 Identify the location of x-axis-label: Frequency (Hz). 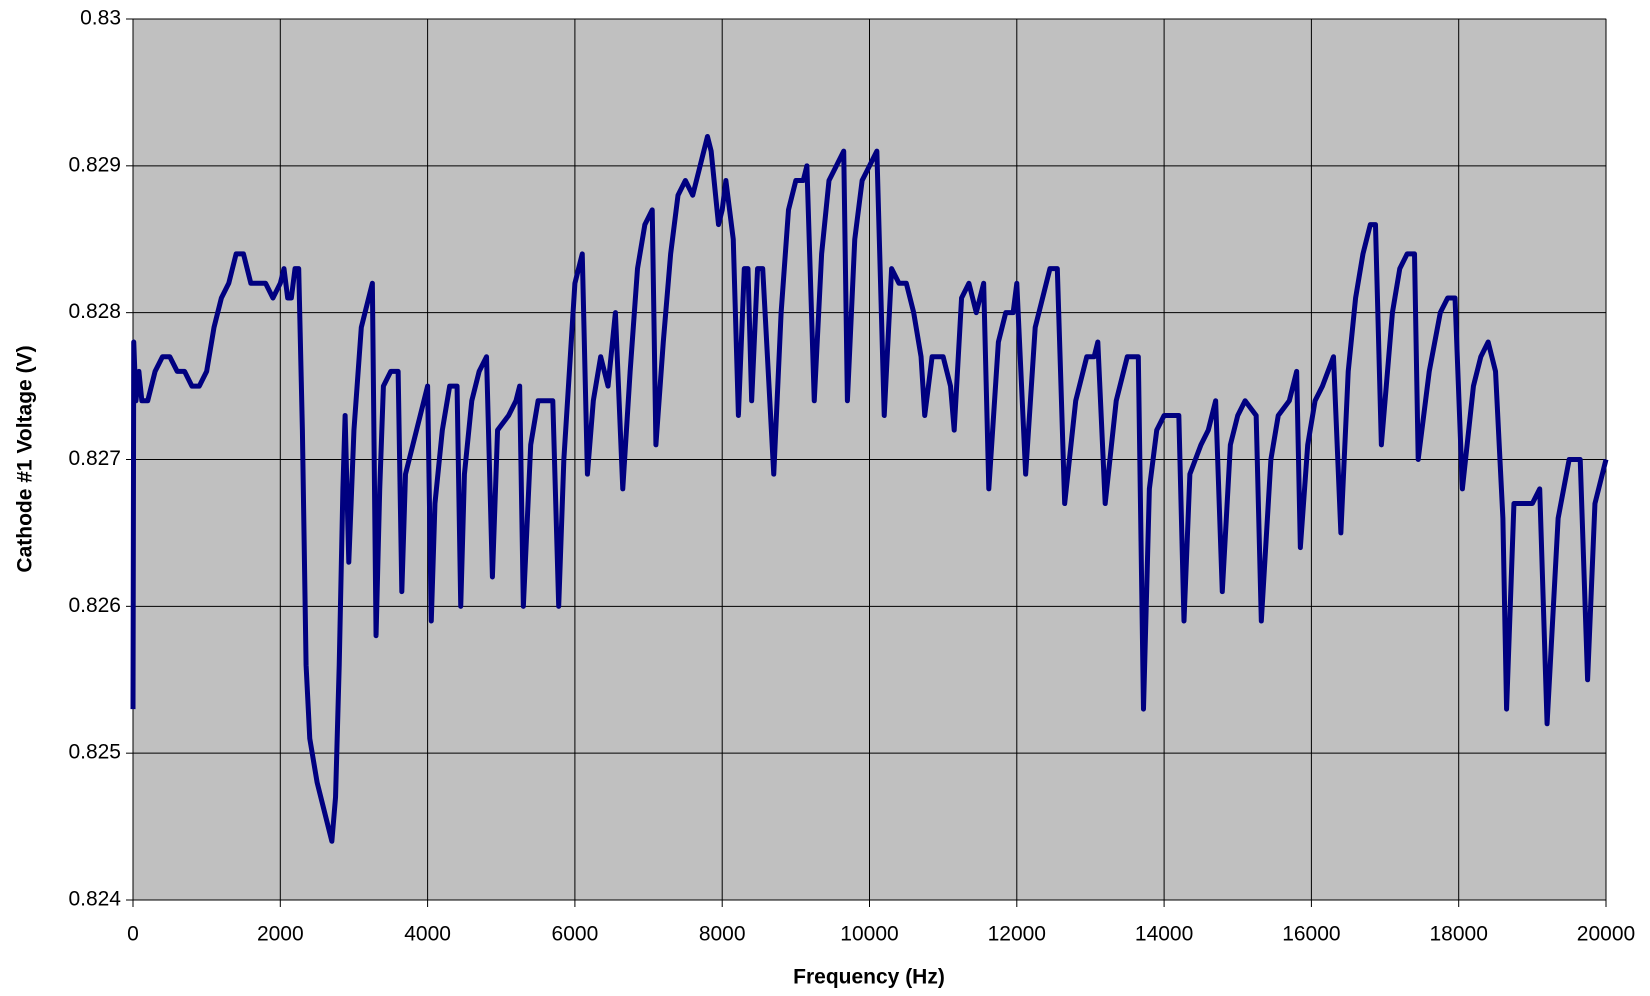
(869, 977).